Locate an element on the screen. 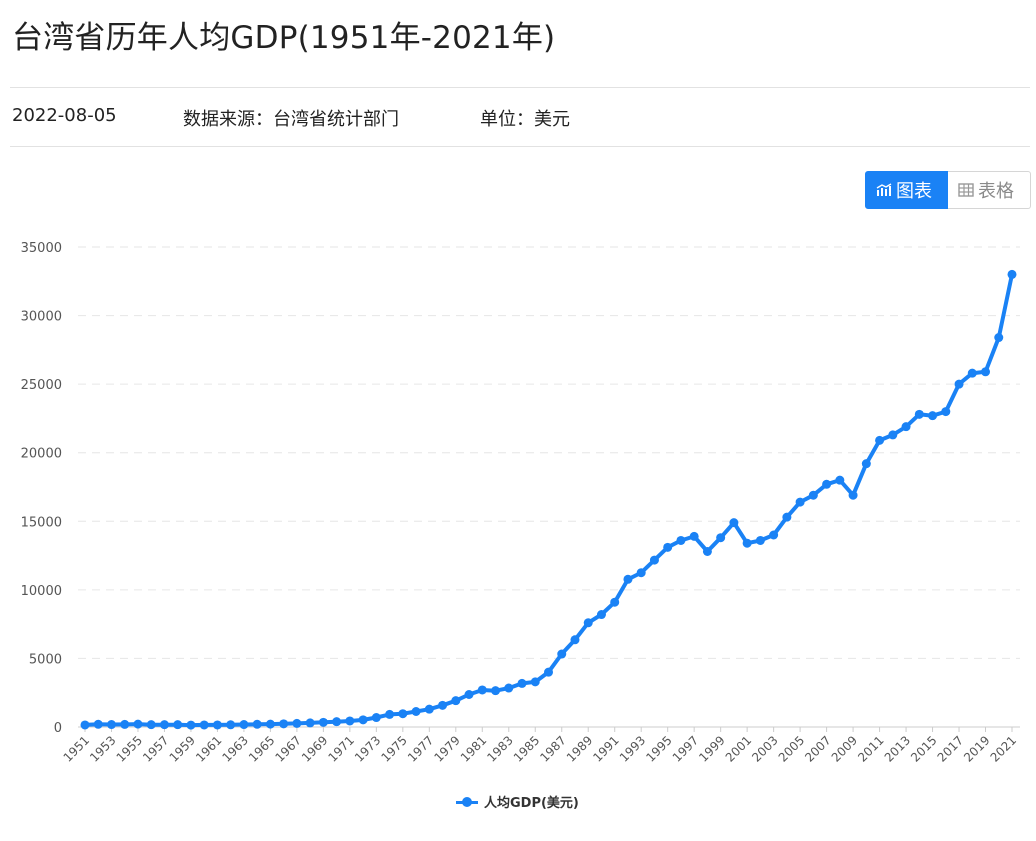 The height and width of the screenshot is (841, 1036). unit-label: 单位： is located at coordinates (507, 119).